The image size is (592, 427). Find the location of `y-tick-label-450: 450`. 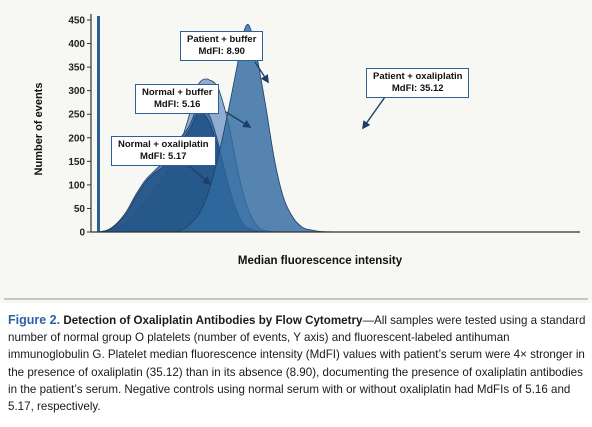

y-tick-label-450: 450 is located at coordinates (76, 21).